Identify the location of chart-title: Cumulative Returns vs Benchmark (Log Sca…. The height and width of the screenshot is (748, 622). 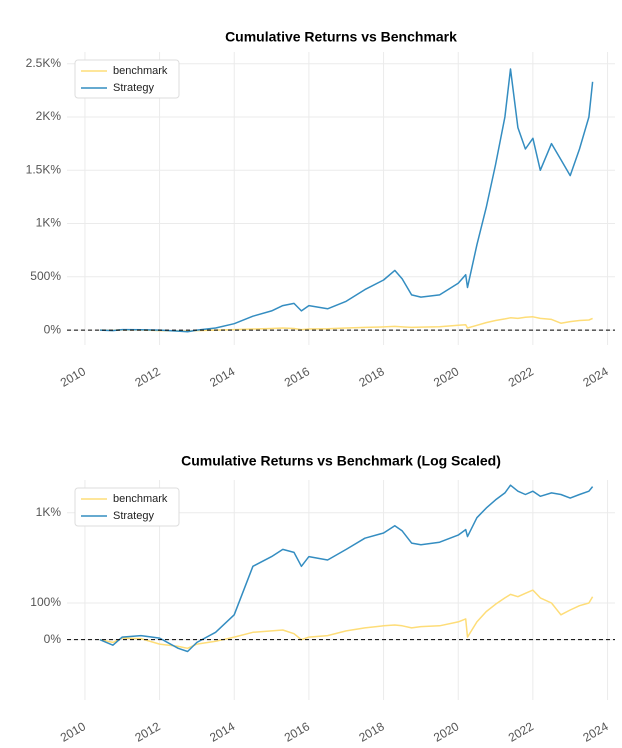
(341, 461).